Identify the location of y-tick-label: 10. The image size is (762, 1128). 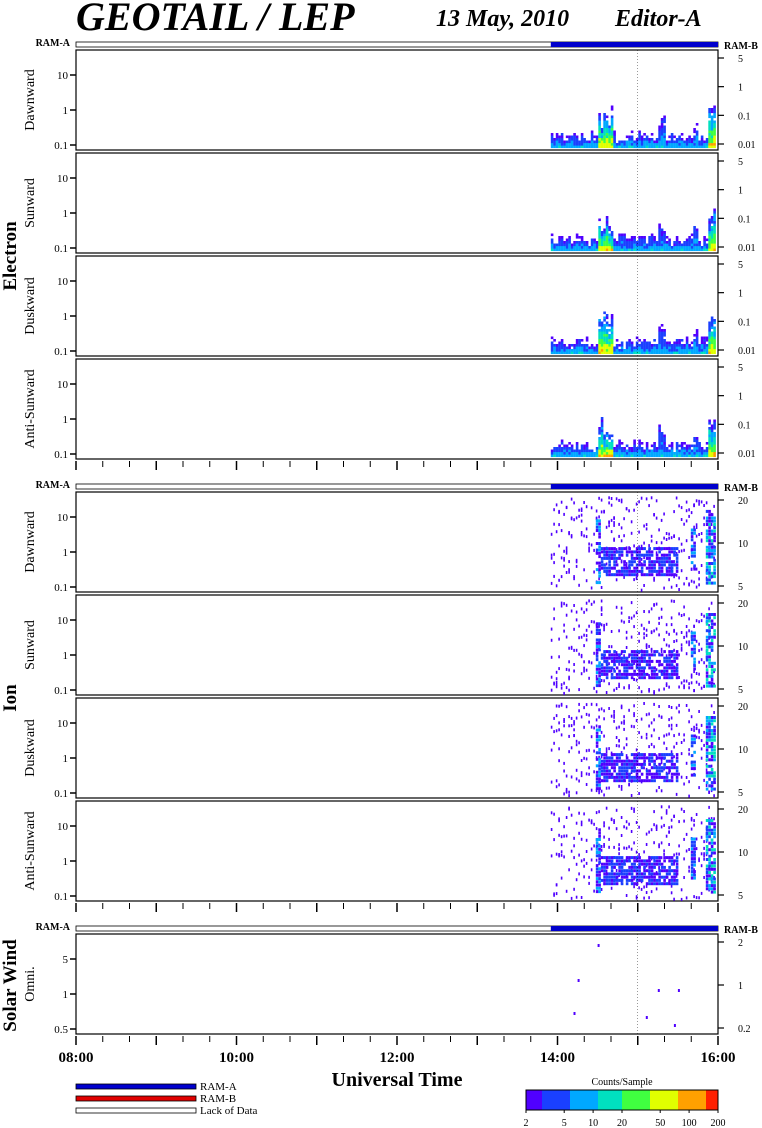
(63, 76).